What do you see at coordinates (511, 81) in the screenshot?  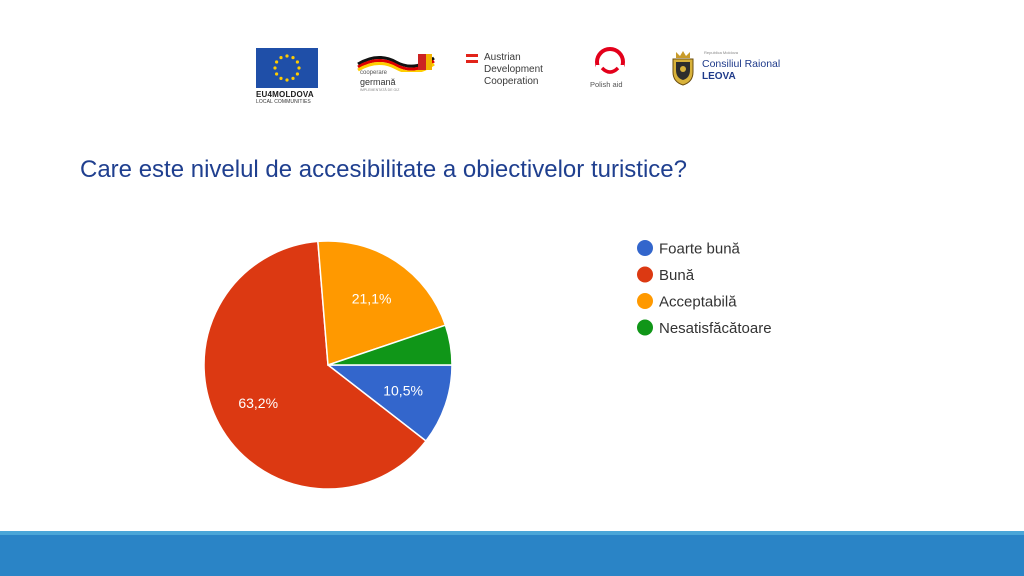 I see `austrian-logo-line3: Cooperation` at bounding box center [511, 81].